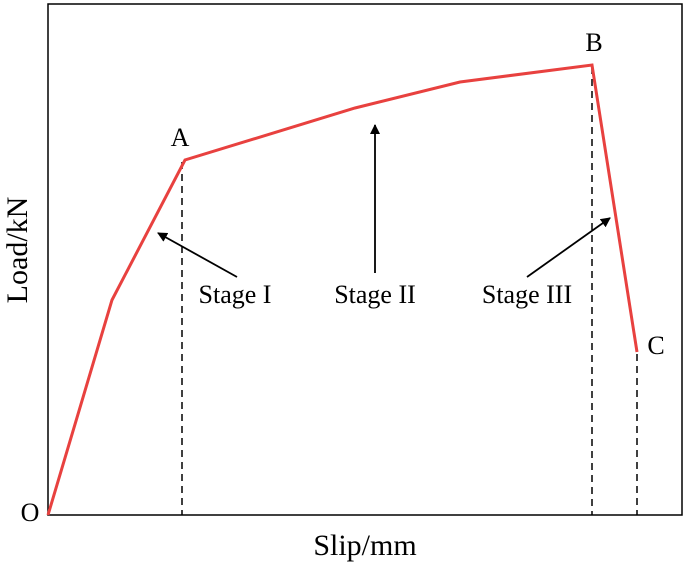  I want to click on stage-label: Stage III, so click(527, 294).